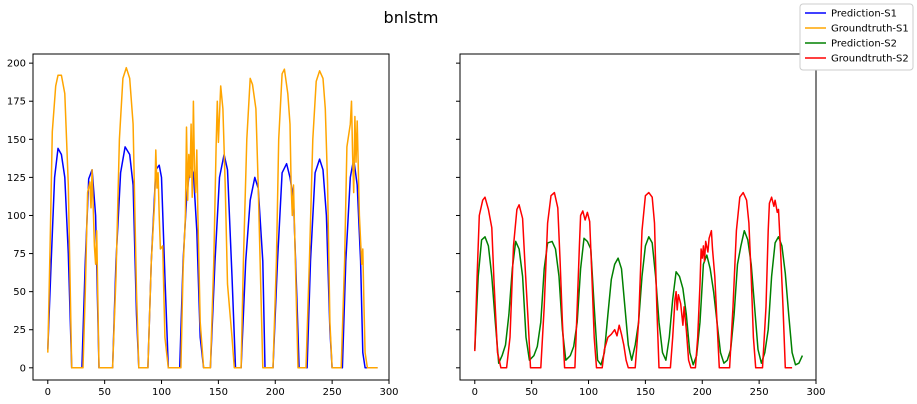 The height and width of the screenshot is (404, 917). Describe the element at coordinates (16, 64) in the screenshot. I see `y-tick-label: 200` at that location.